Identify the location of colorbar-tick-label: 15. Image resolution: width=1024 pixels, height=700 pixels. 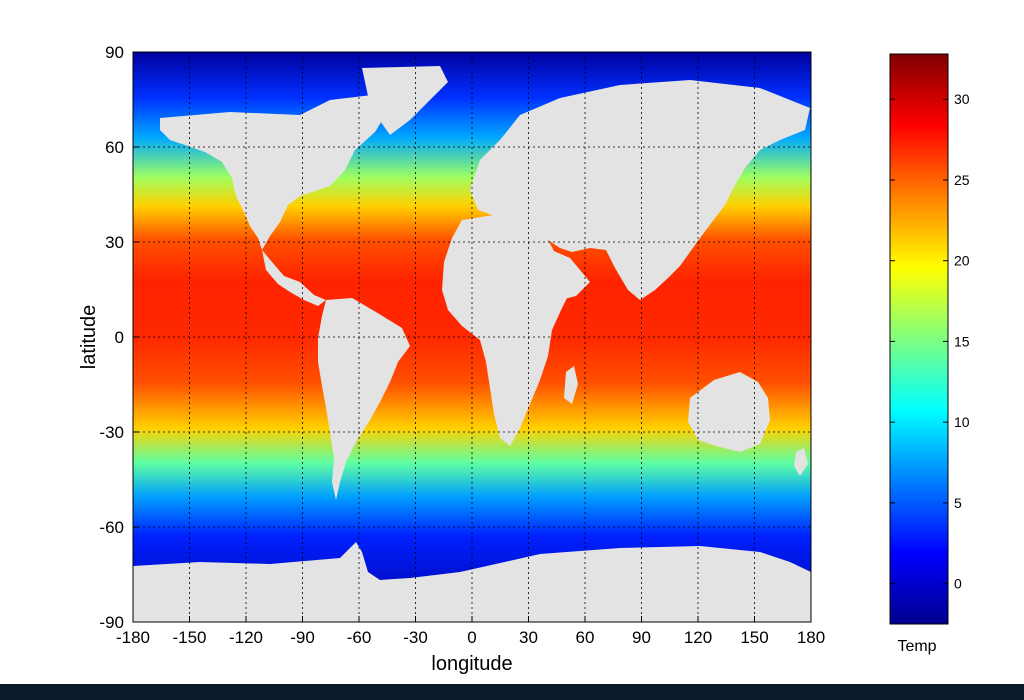
(962, 341).